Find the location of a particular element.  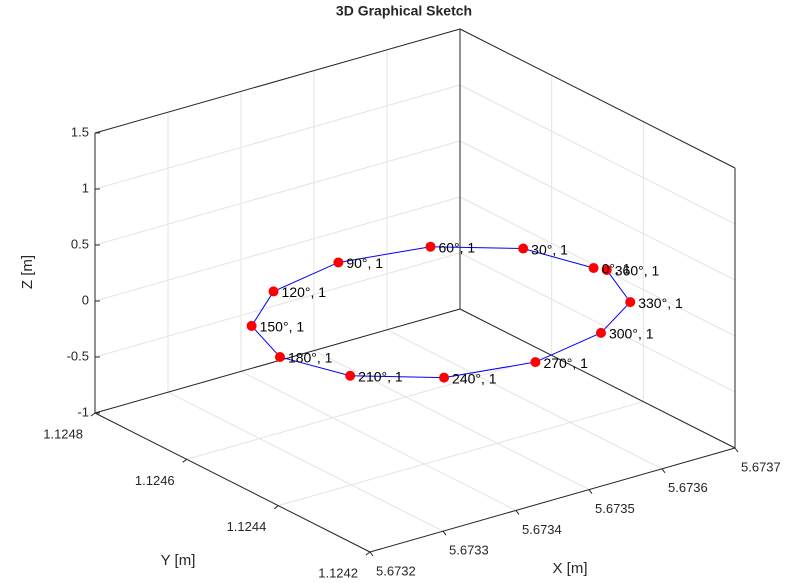

z-axis-label: Z [m] is located at coordinates (27, 272).